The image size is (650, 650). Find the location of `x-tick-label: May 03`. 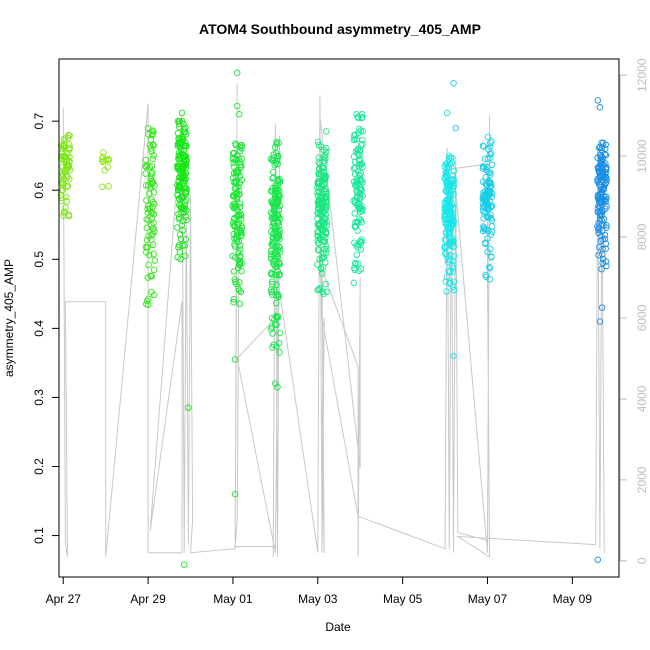

x-tick-label: May 03 is located at coordinates (318, 599).